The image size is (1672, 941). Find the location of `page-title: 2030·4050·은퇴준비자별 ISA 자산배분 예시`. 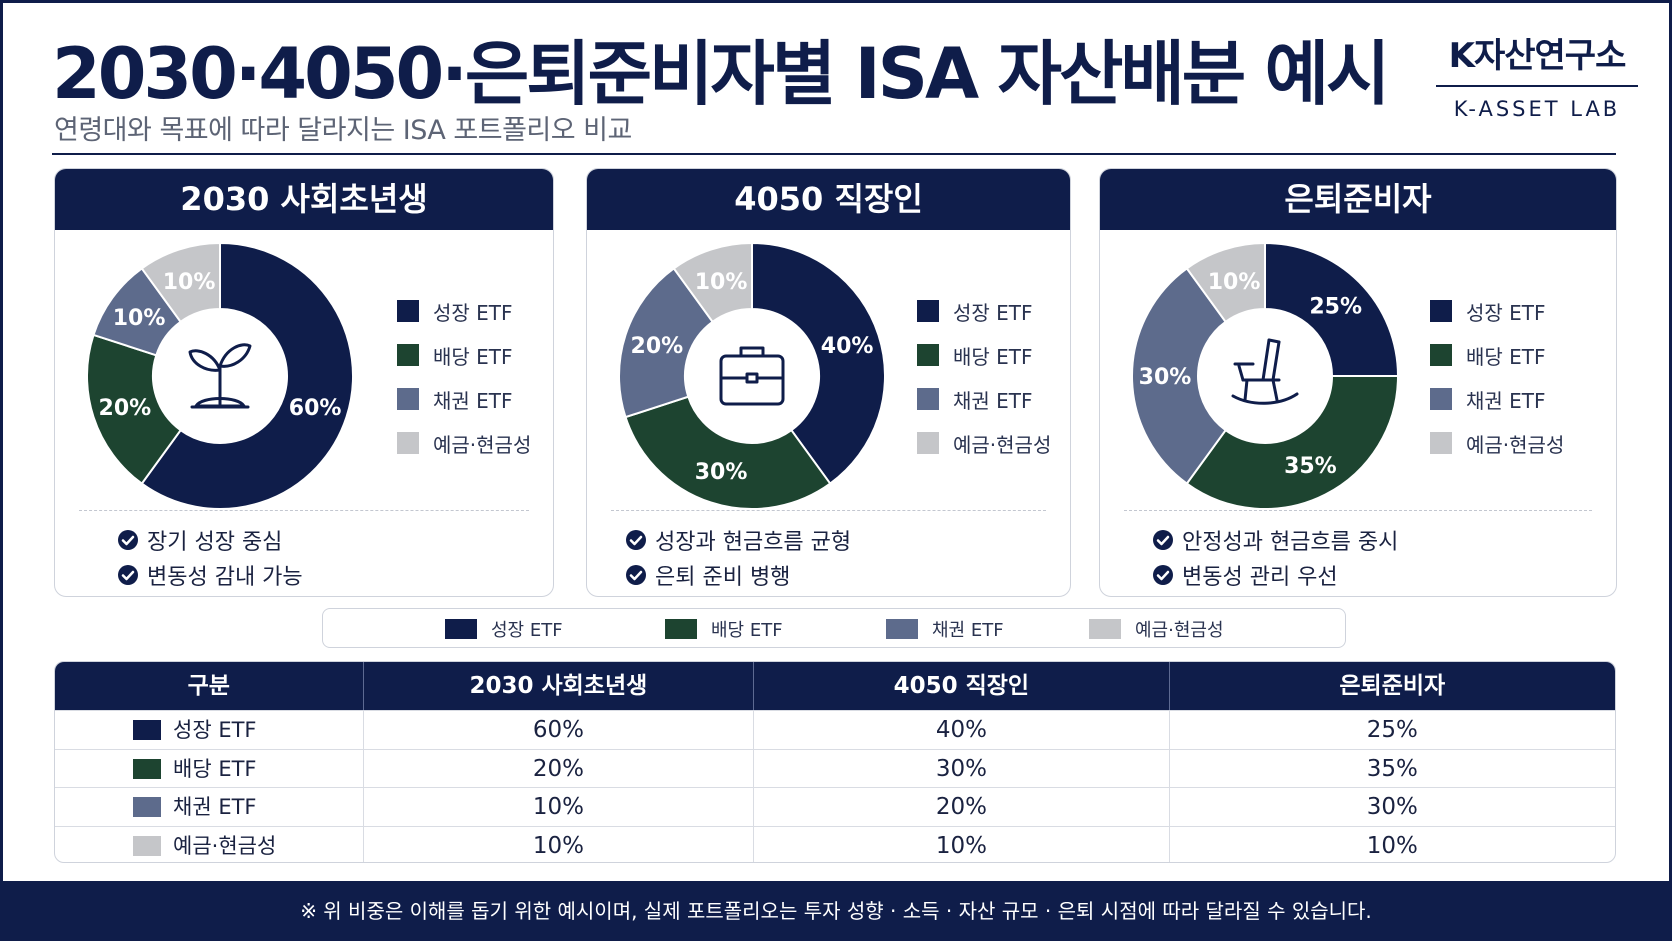

page-title: 2030·4050·은퇴준비자별 ISA 자산배분 예시 is located at coordinates (721, 74).